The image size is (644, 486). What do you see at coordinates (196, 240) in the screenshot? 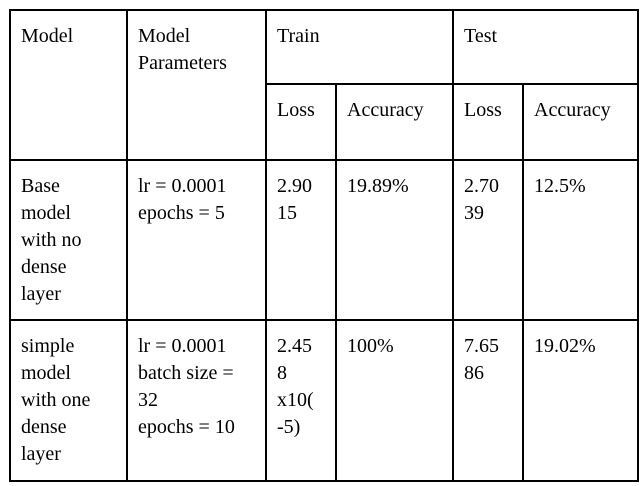
I see `cell-params: lr = 0.0001 epochs = 5` at bounding box center [196, 240].